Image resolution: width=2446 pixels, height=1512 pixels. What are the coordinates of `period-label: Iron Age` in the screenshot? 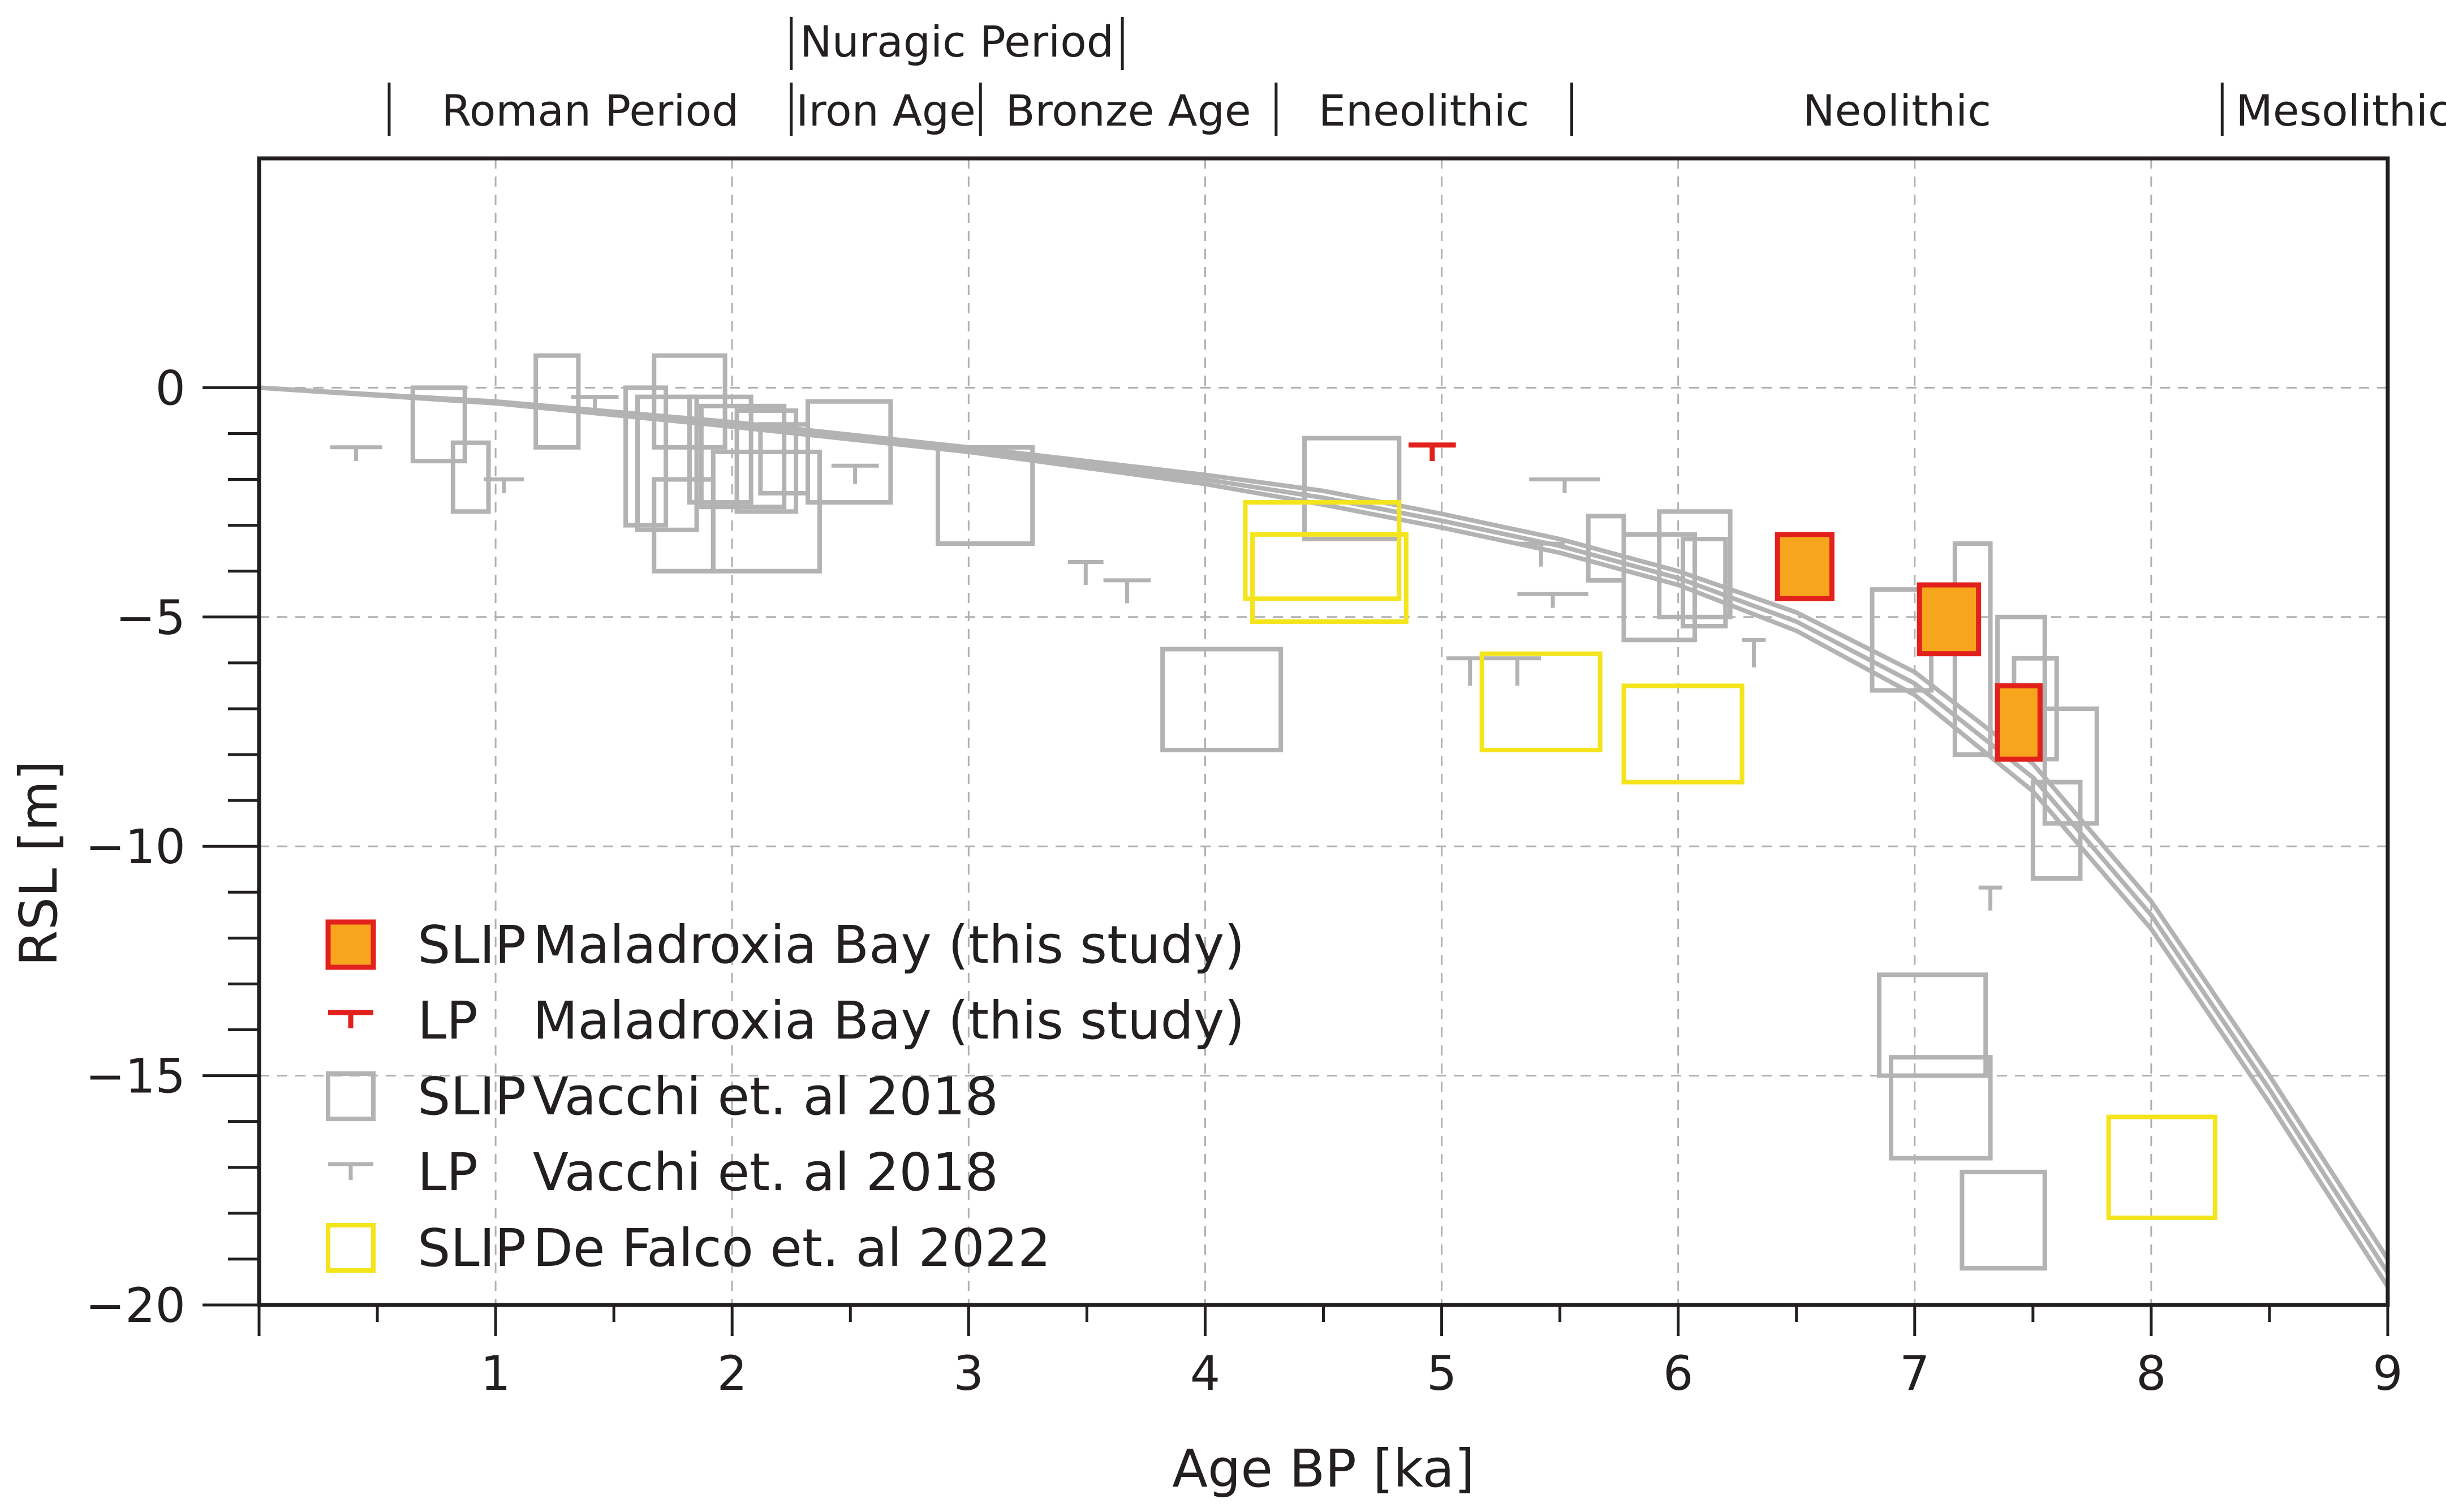 It's located at (886, 110).